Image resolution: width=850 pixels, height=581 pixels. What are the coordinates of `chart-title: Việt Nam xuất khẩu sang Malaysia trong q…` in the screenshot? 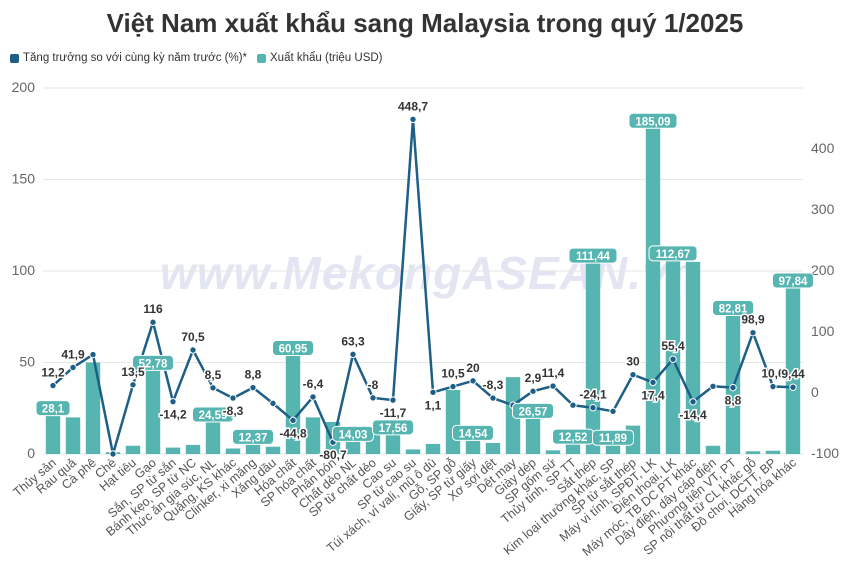 It's located at (425, 23).